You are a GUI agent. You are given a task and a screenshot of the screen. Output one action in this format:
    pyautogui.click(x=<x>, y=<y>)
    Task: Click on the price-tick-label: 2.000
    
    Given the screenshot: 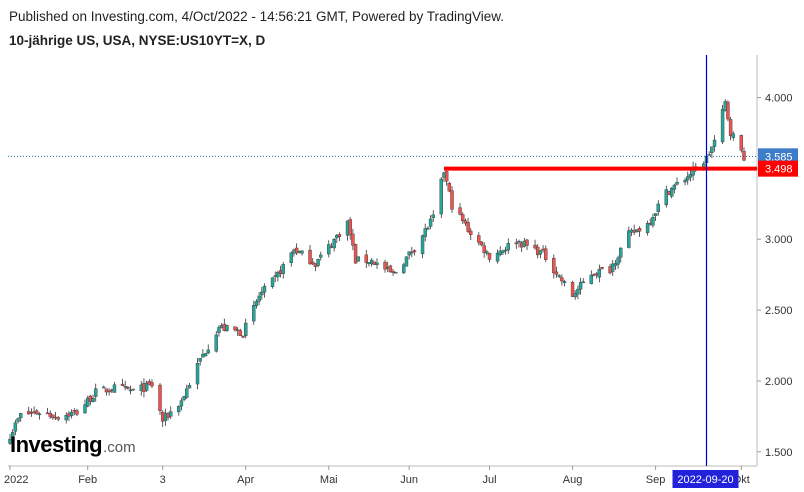 What is the action you would take?
    pyautogui.click(x=779, y=382)
    